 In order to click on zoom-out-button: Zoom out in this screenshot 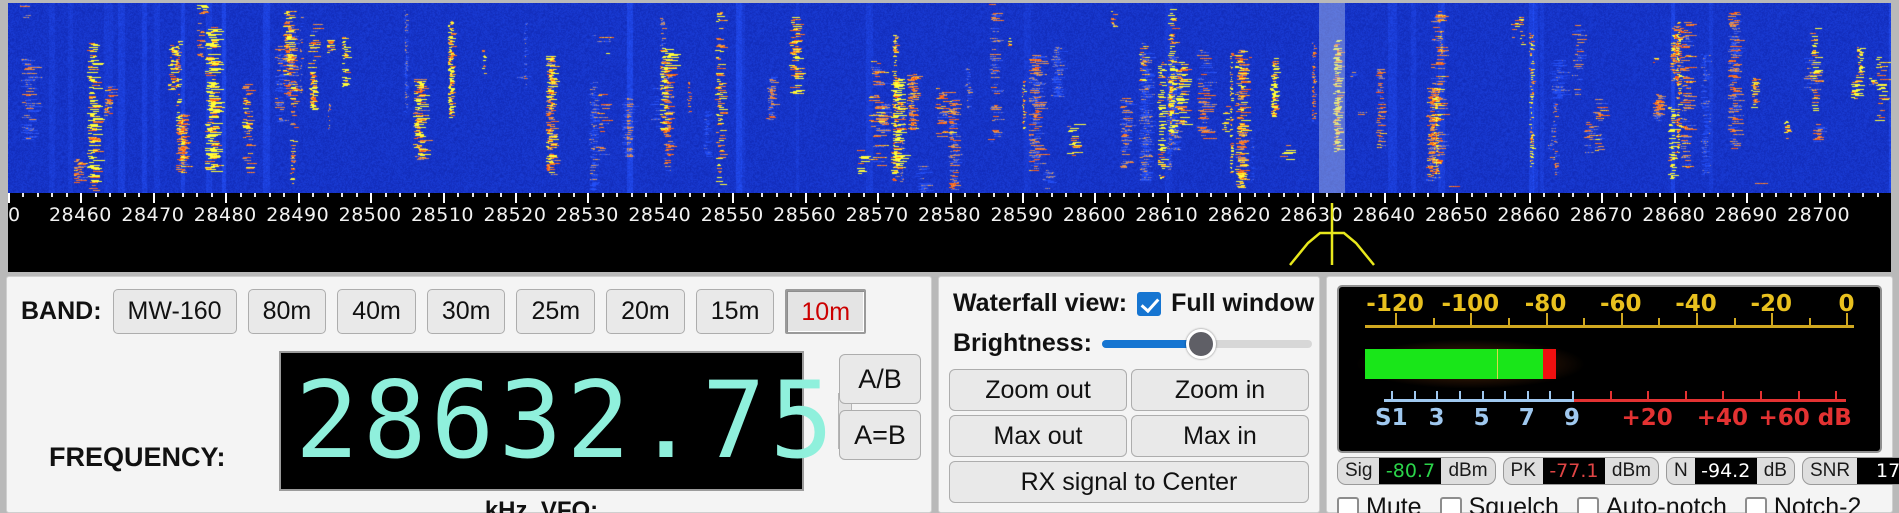, I will do `click(1038, 390)`.